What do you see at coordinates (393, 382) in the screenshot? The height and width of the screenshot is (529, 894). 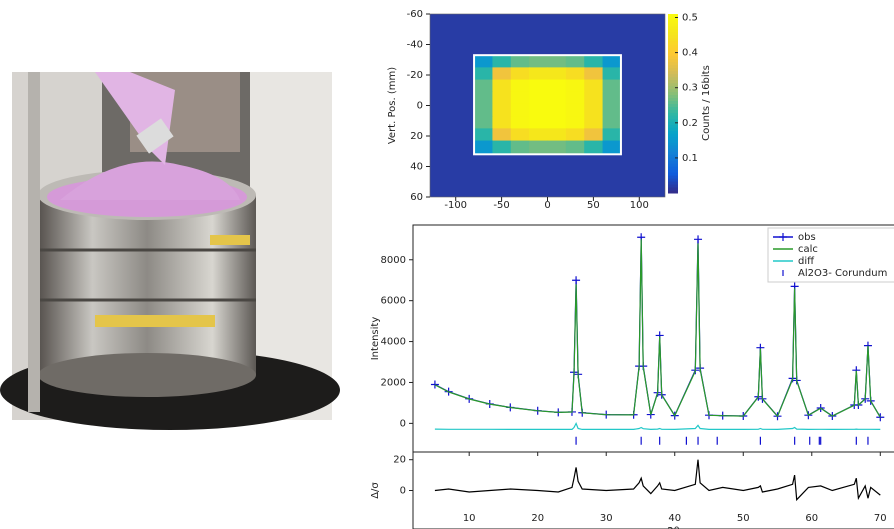 I see `y-tick-label: 2000` at bounding box center [393, 382].